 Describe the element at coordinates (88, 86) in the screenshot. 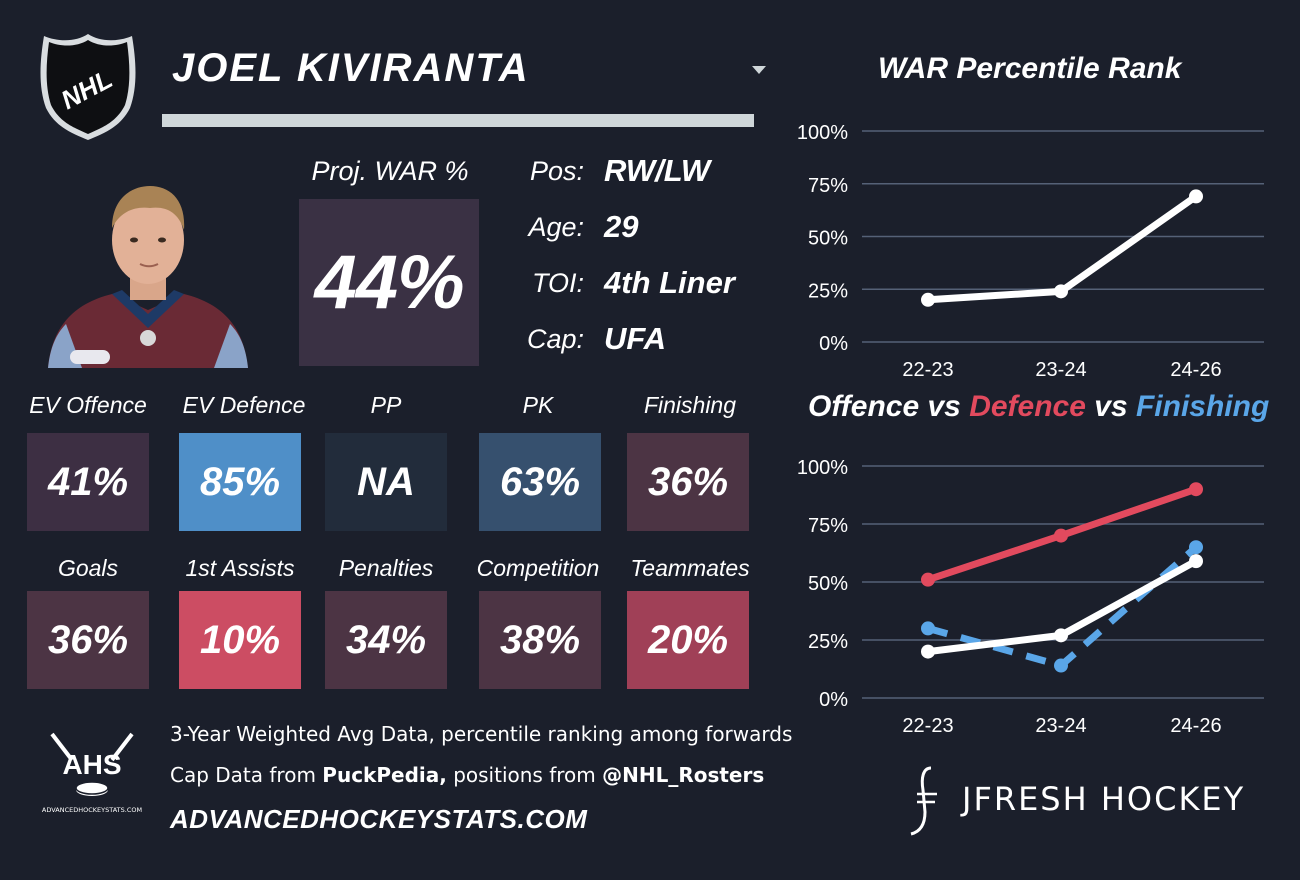

I see `nhl-logo: NHL` at that location.